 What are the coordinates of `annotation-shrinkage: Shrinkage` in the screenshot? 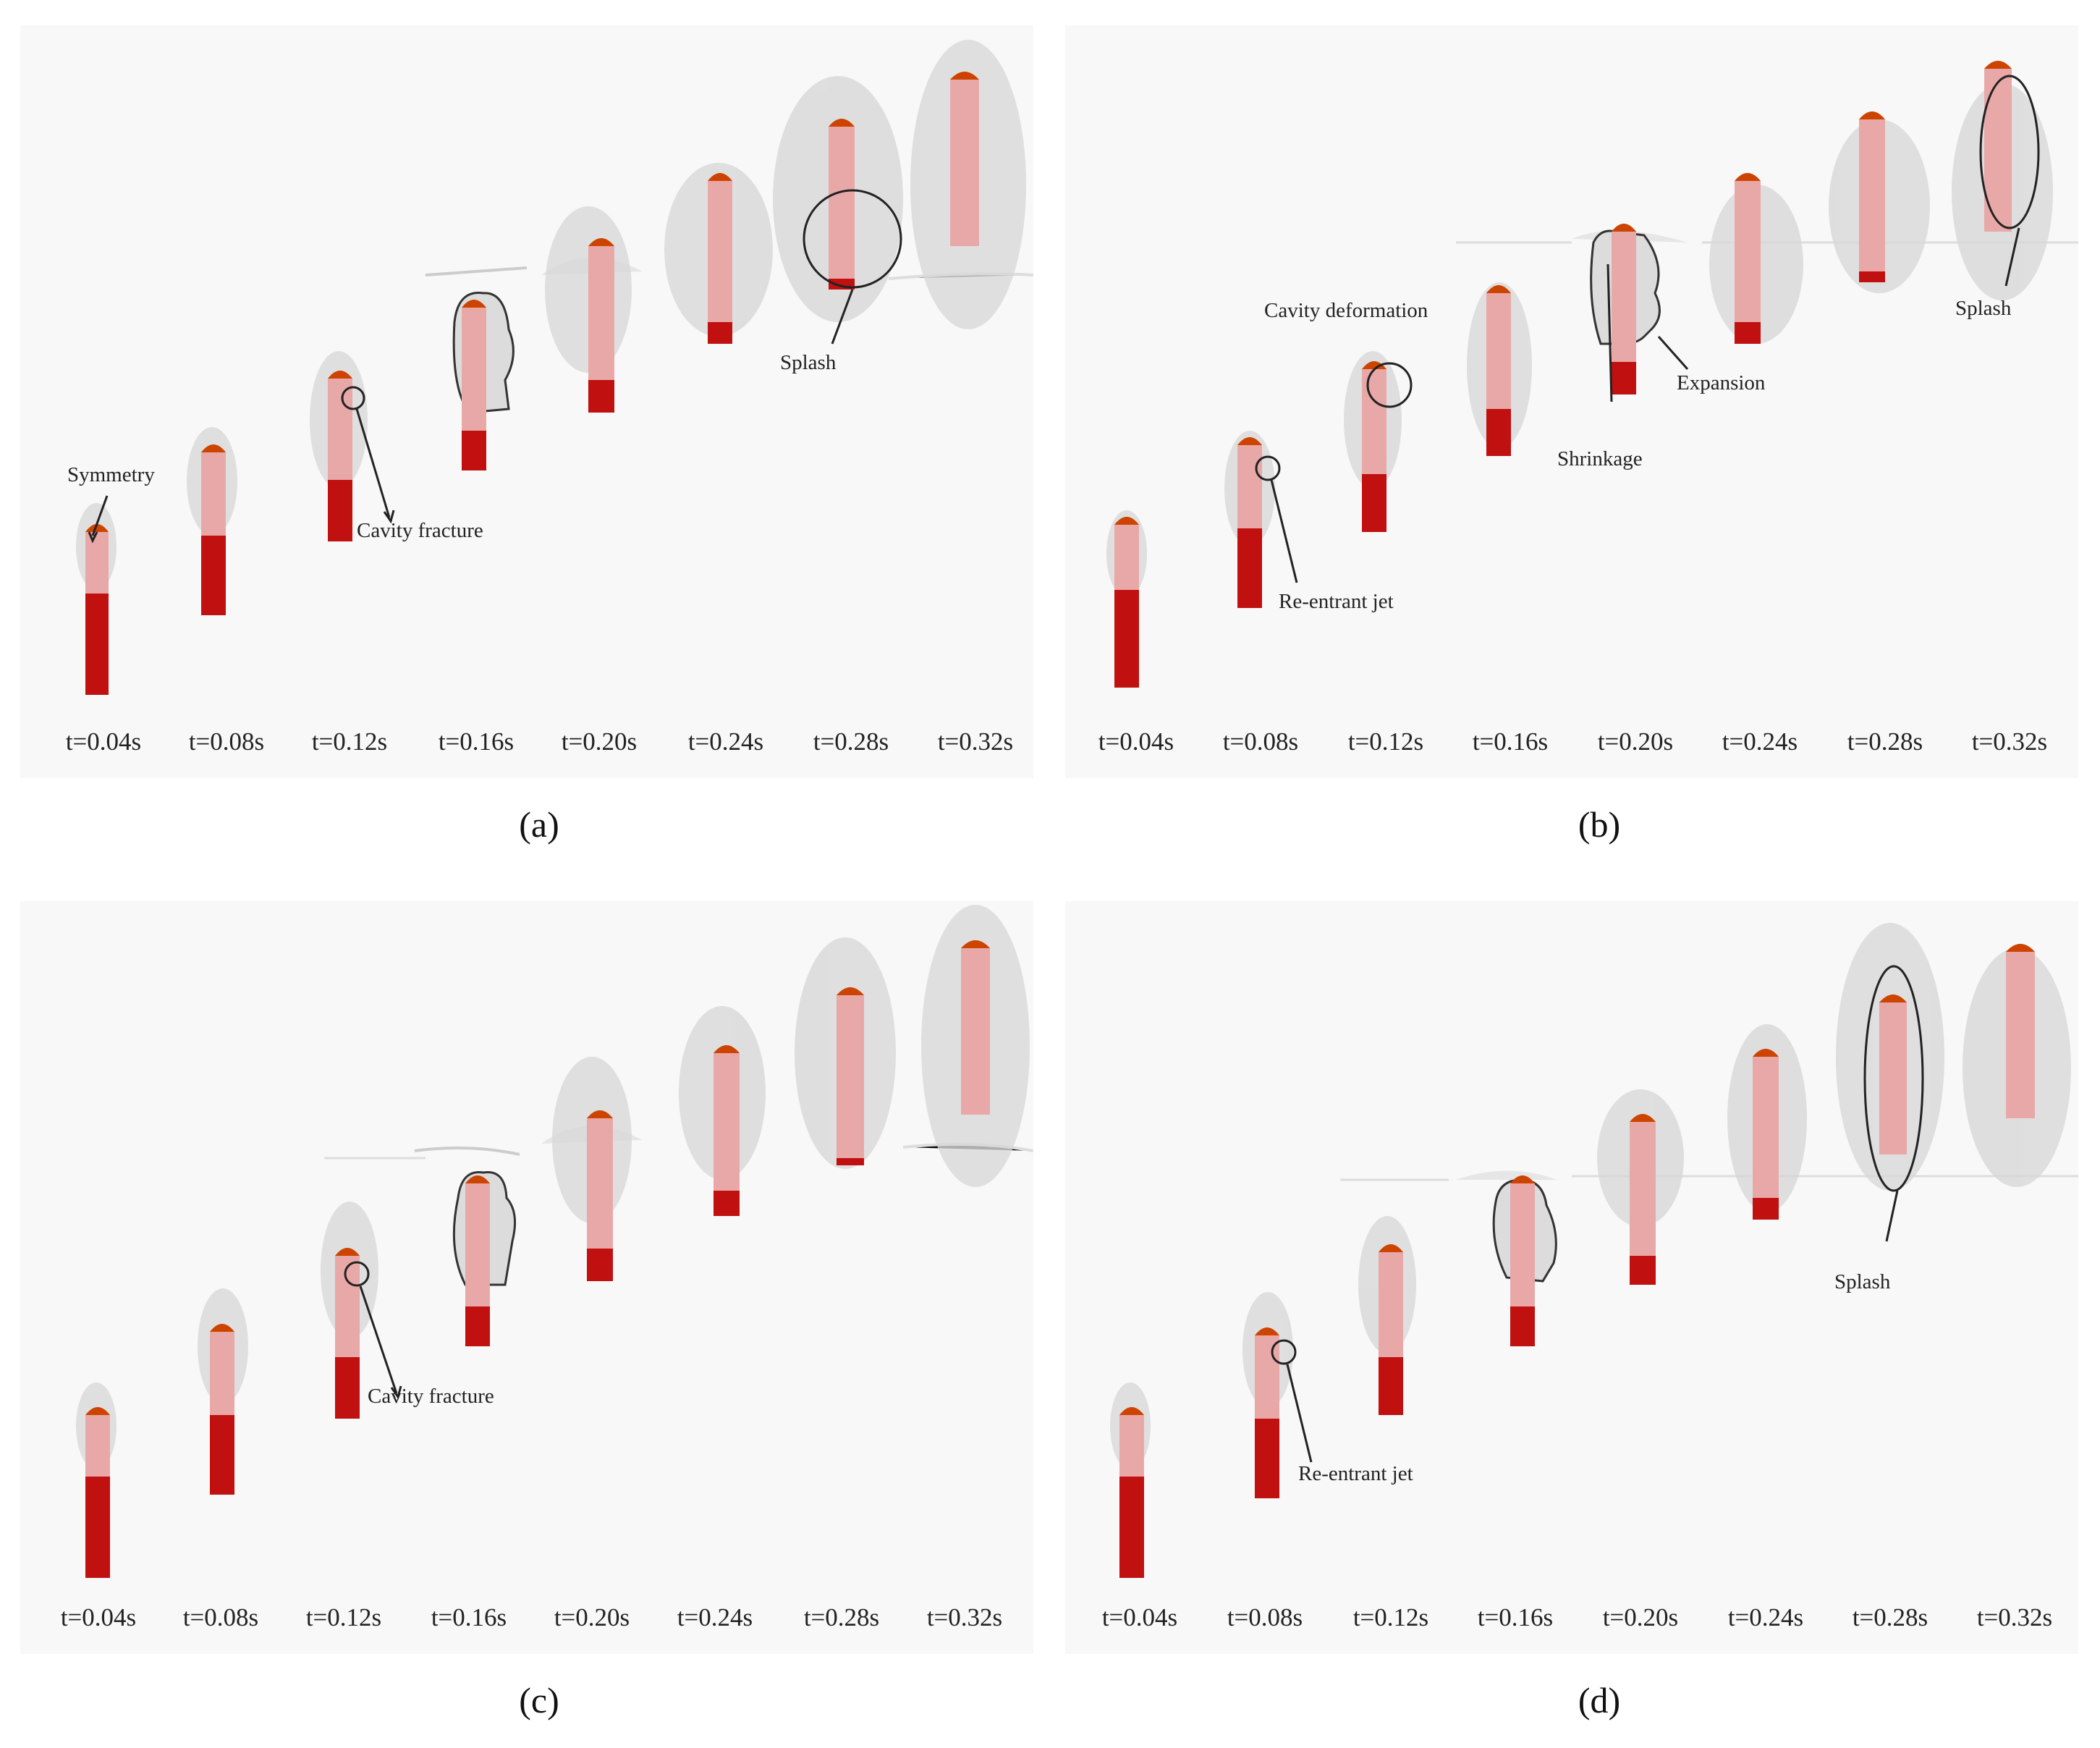 It's located at (1600, 458).